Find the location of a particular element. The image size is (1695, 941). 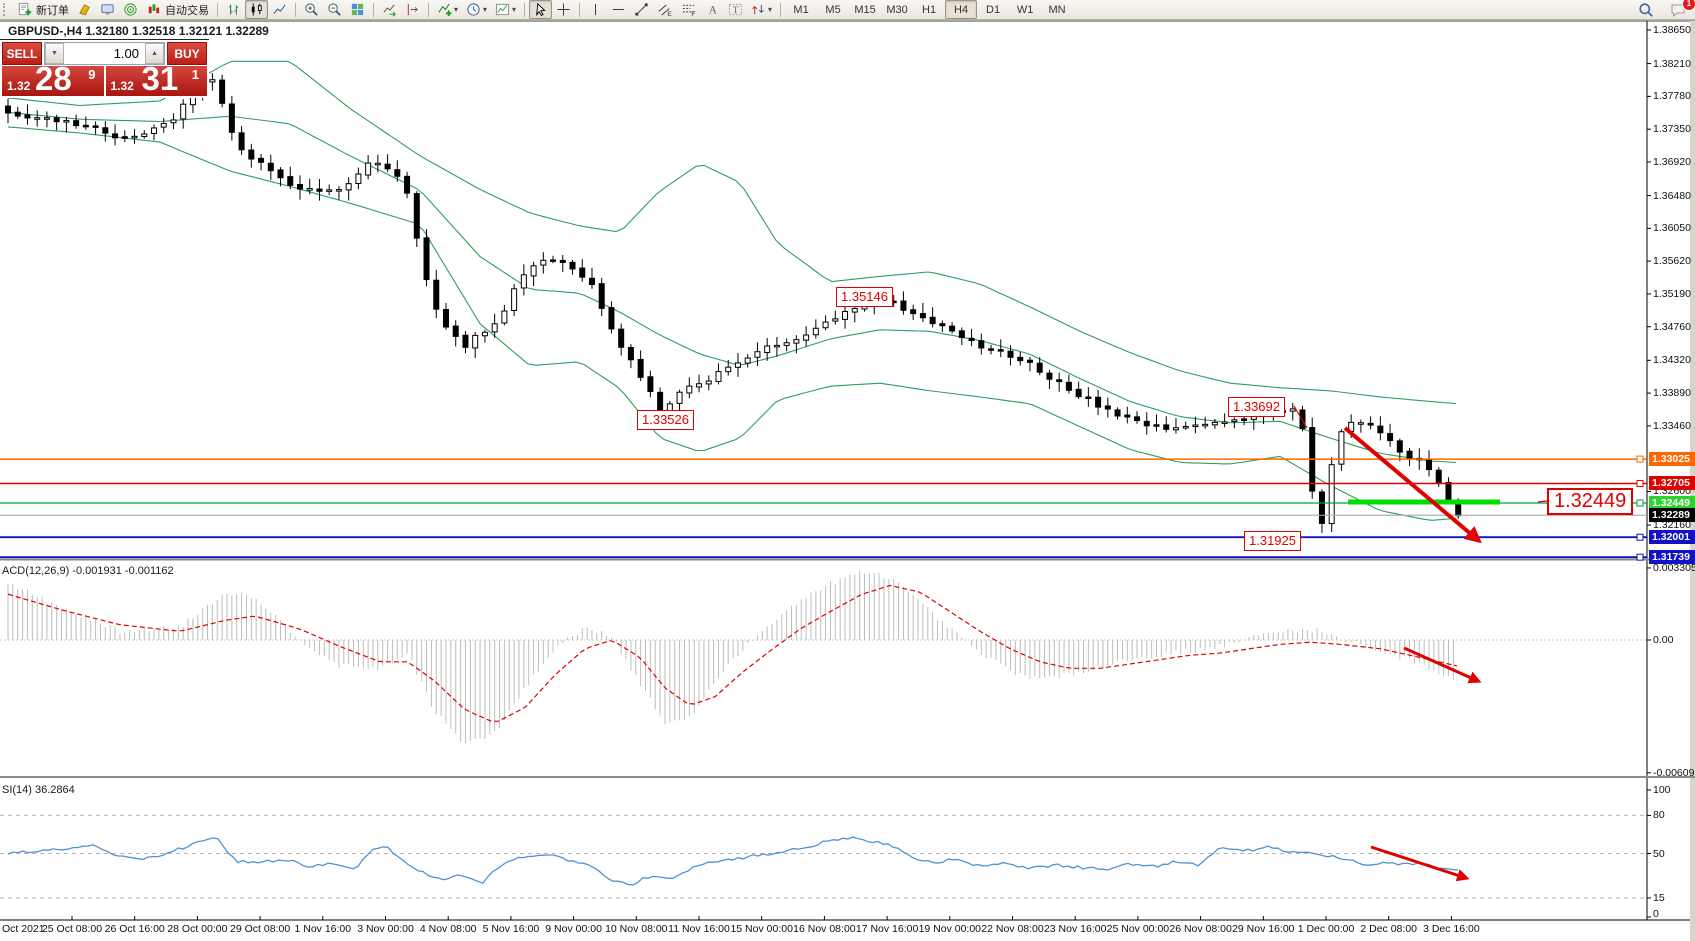

crosshair-tool-button is located at coordinates (563, 9).